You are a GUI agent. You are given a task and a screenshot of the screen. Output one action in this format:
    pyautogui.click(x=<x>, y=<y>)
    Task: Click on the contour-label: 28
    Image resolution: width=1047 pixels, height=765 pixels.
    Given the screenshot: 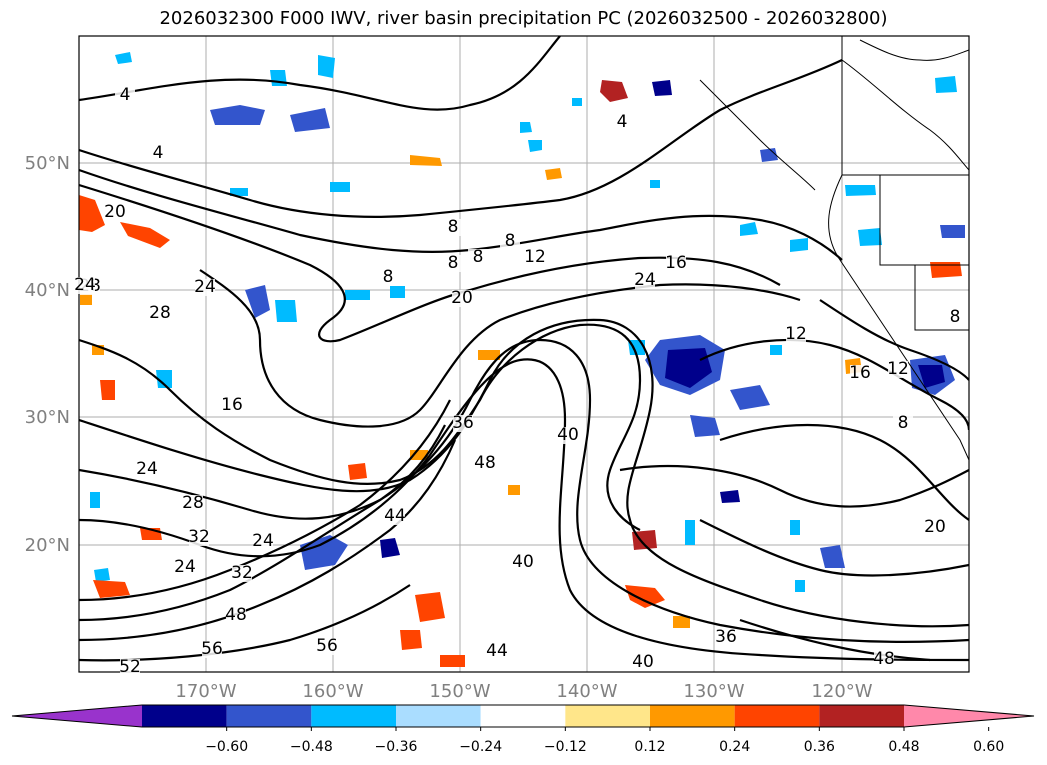 What is the action you would take?
    pyautogui.click(x=193, y=503)
    